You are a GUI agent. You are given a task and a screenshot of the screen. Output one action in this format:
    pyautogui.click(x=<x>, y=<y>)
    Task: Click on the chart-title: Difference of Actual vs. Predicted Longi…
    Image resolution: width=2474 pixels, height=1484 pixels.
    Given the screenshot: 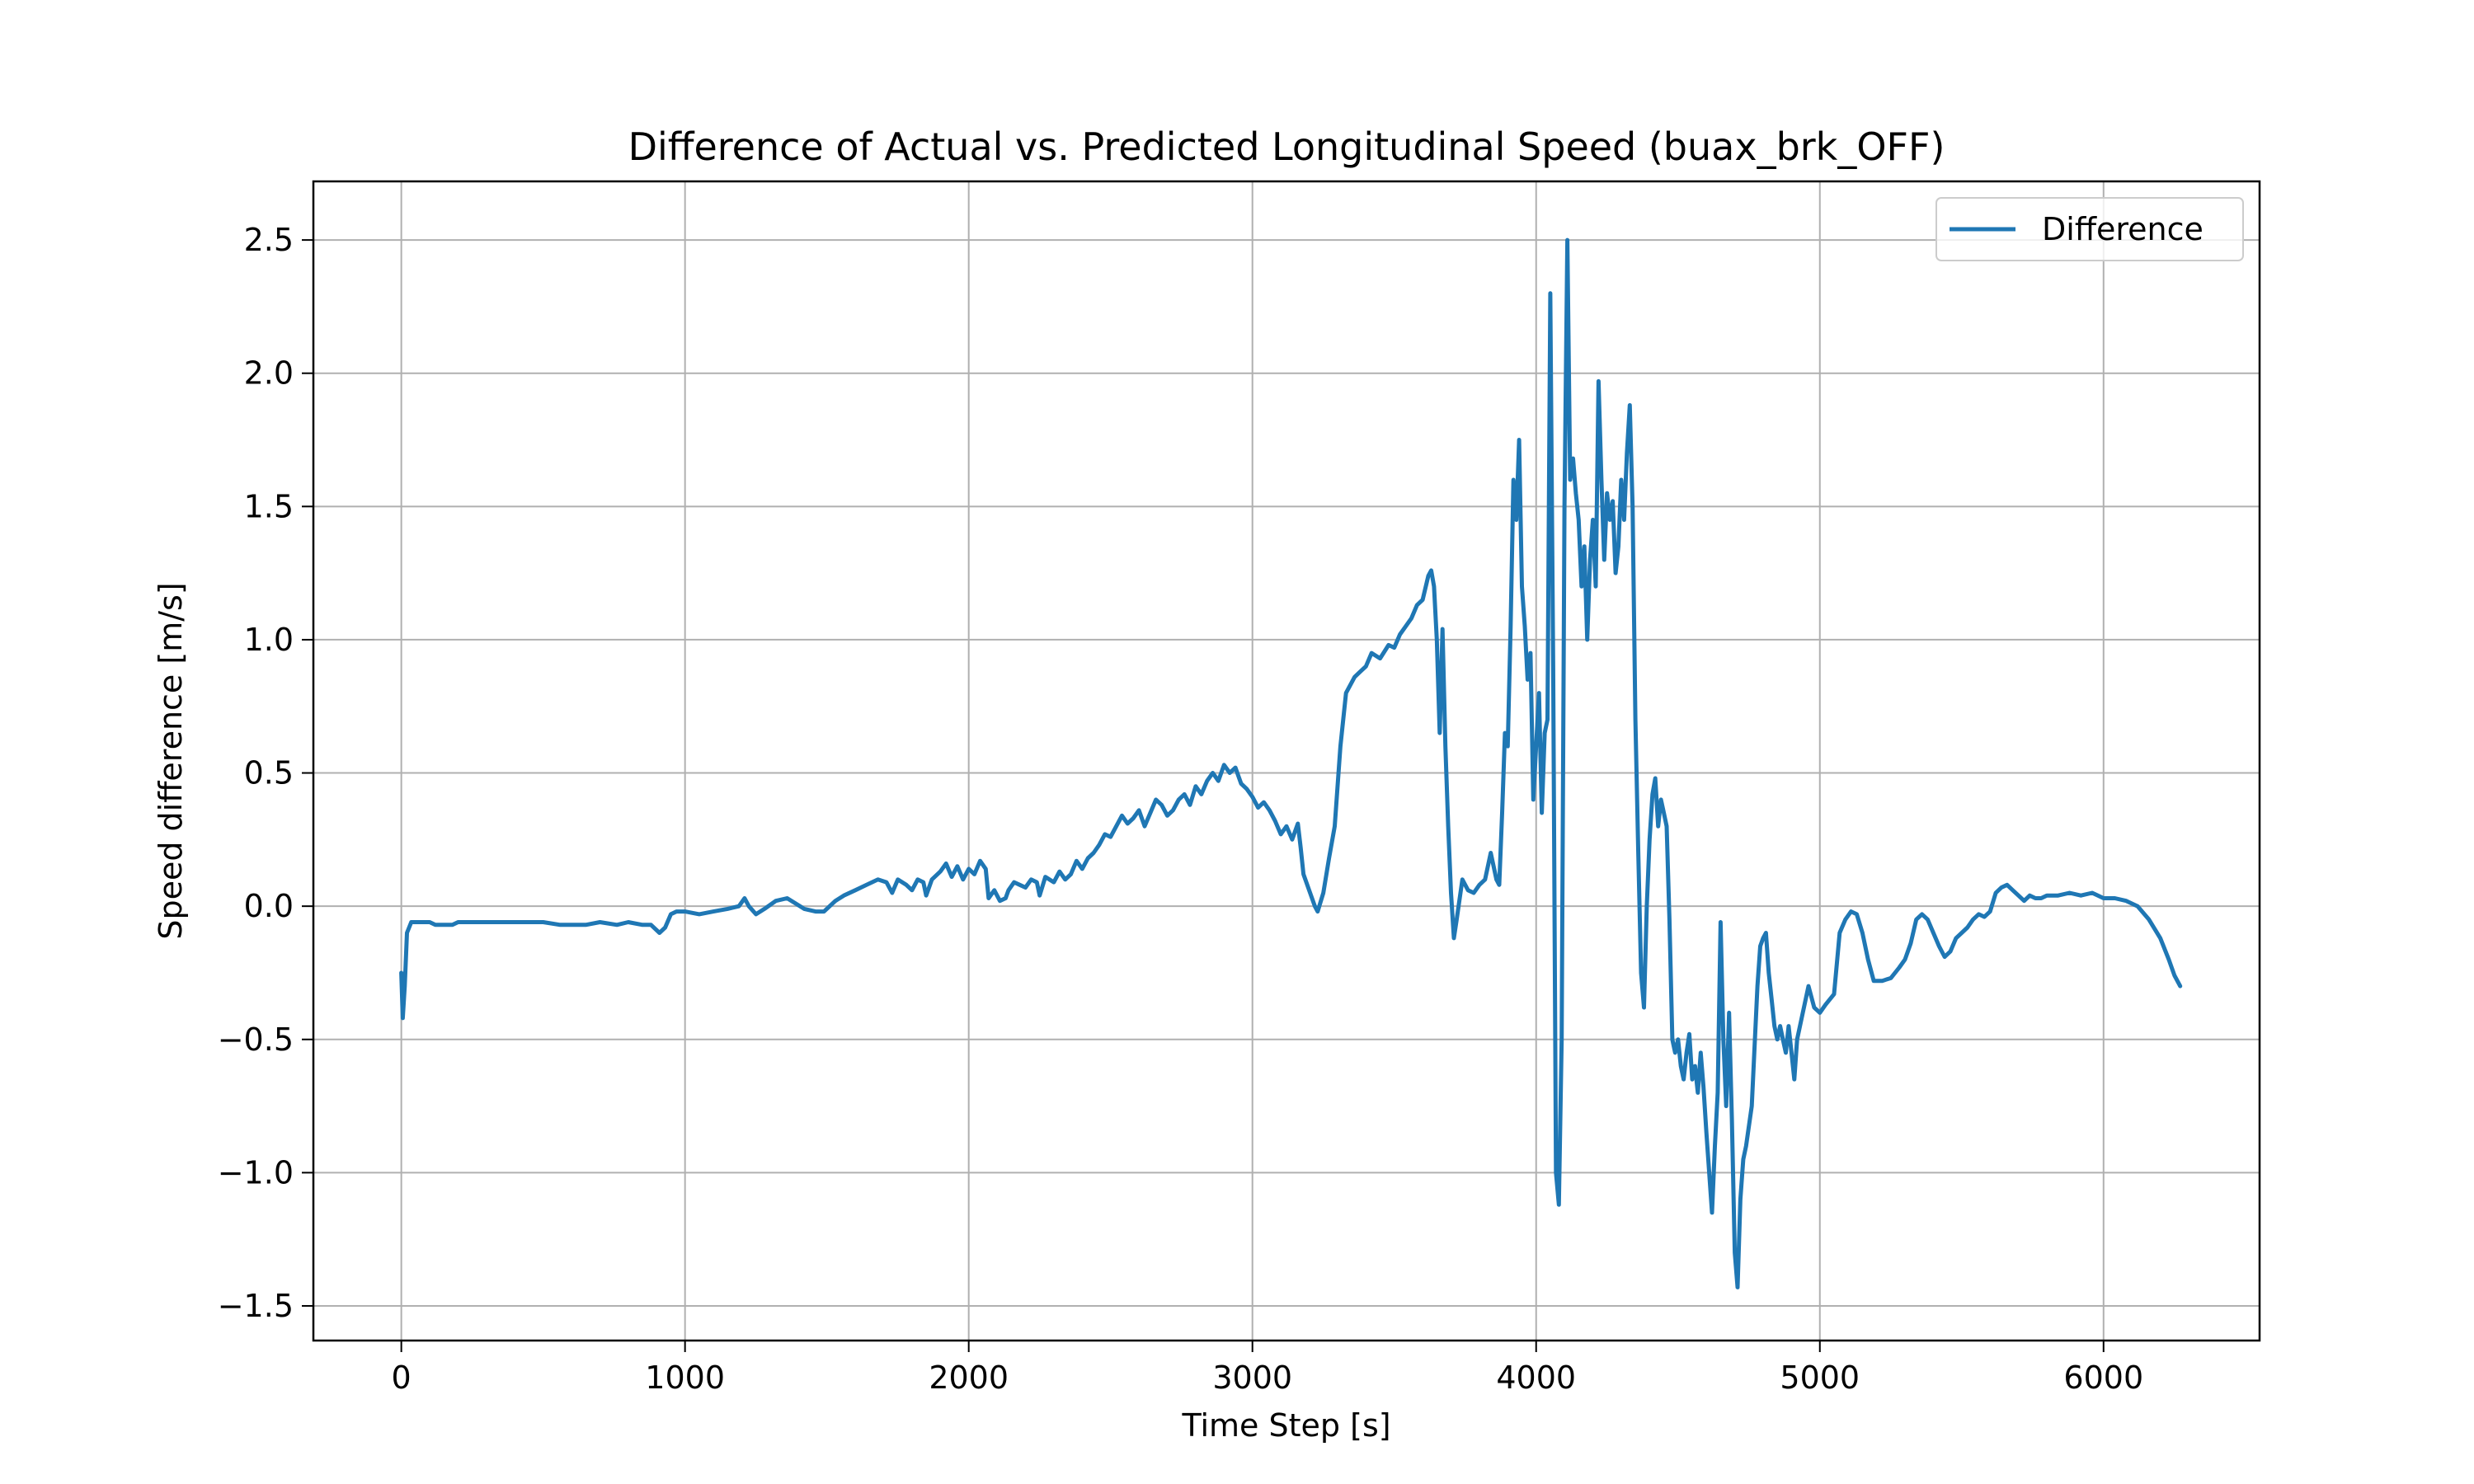 What is the action you would take?
    pyautogui.click(x=1286, y=146)
    